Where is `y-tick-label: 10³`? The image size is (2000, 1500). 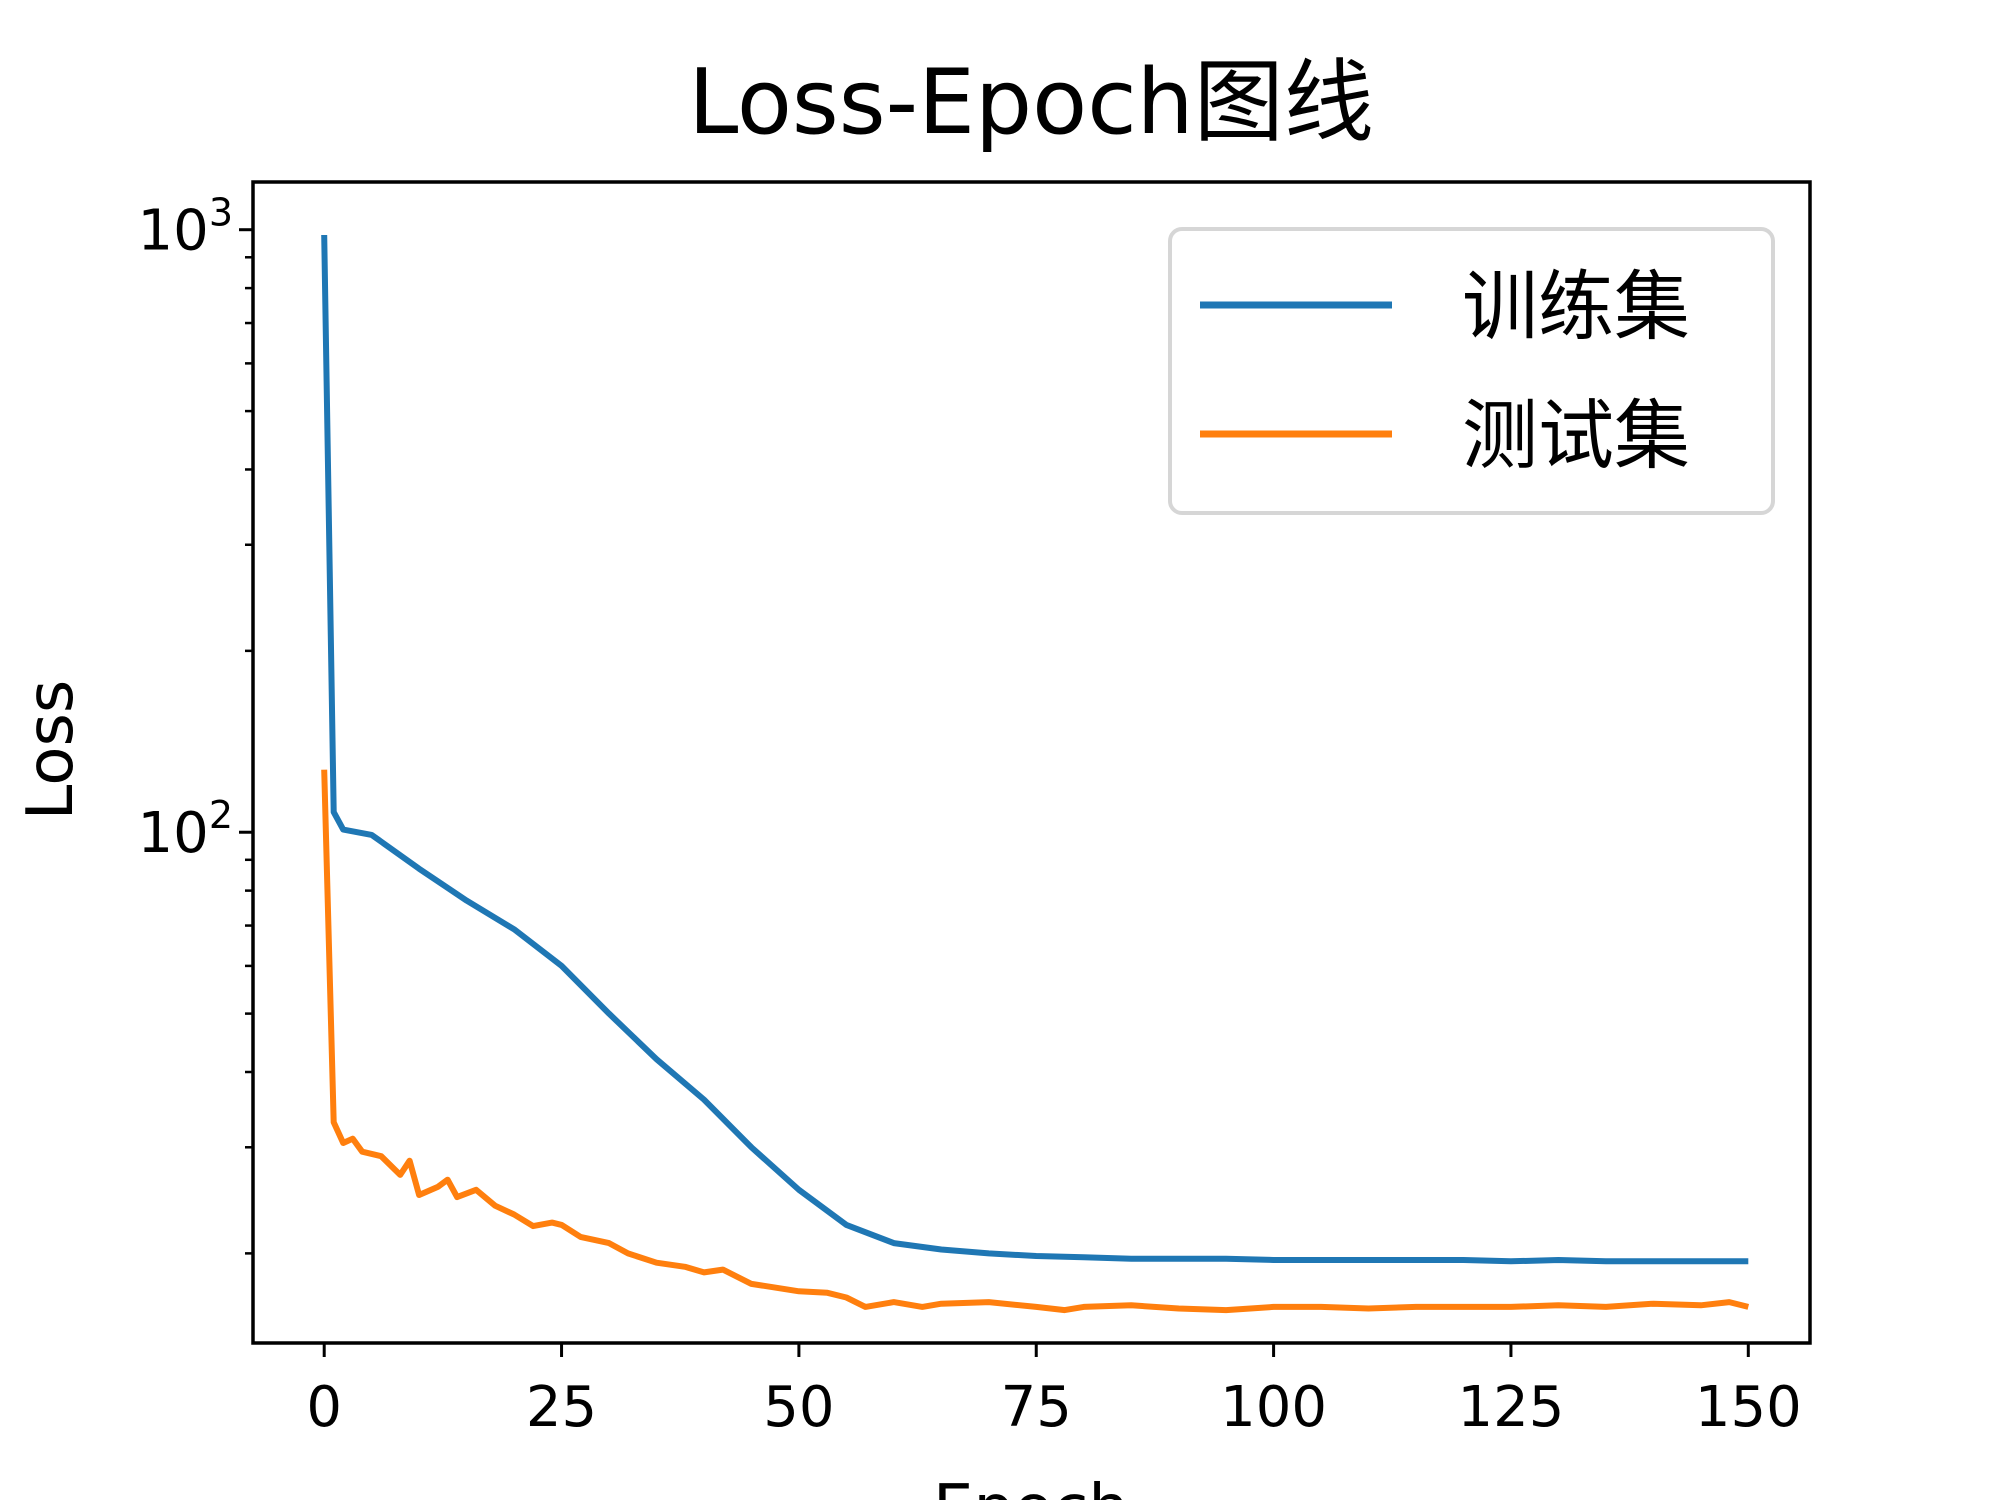
y-tick-label: 10³ is located at coordinates (185, 227).